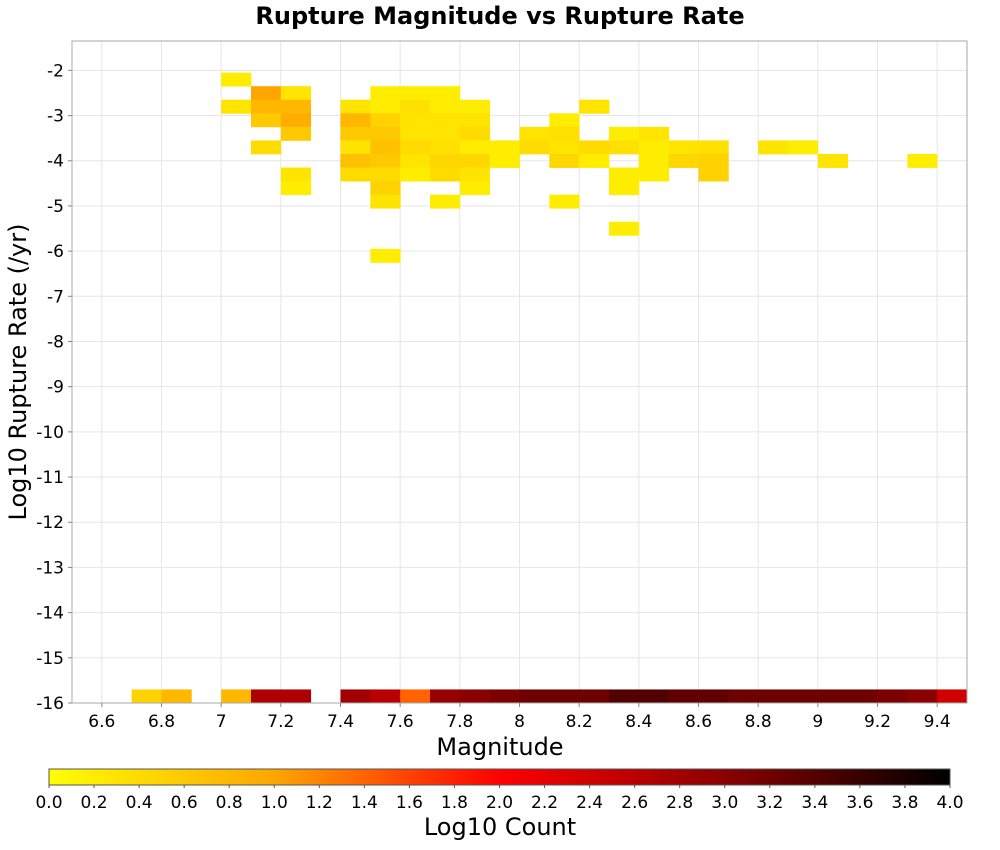  I want to click on x-tick-label: 8.2, so click(579, 722).